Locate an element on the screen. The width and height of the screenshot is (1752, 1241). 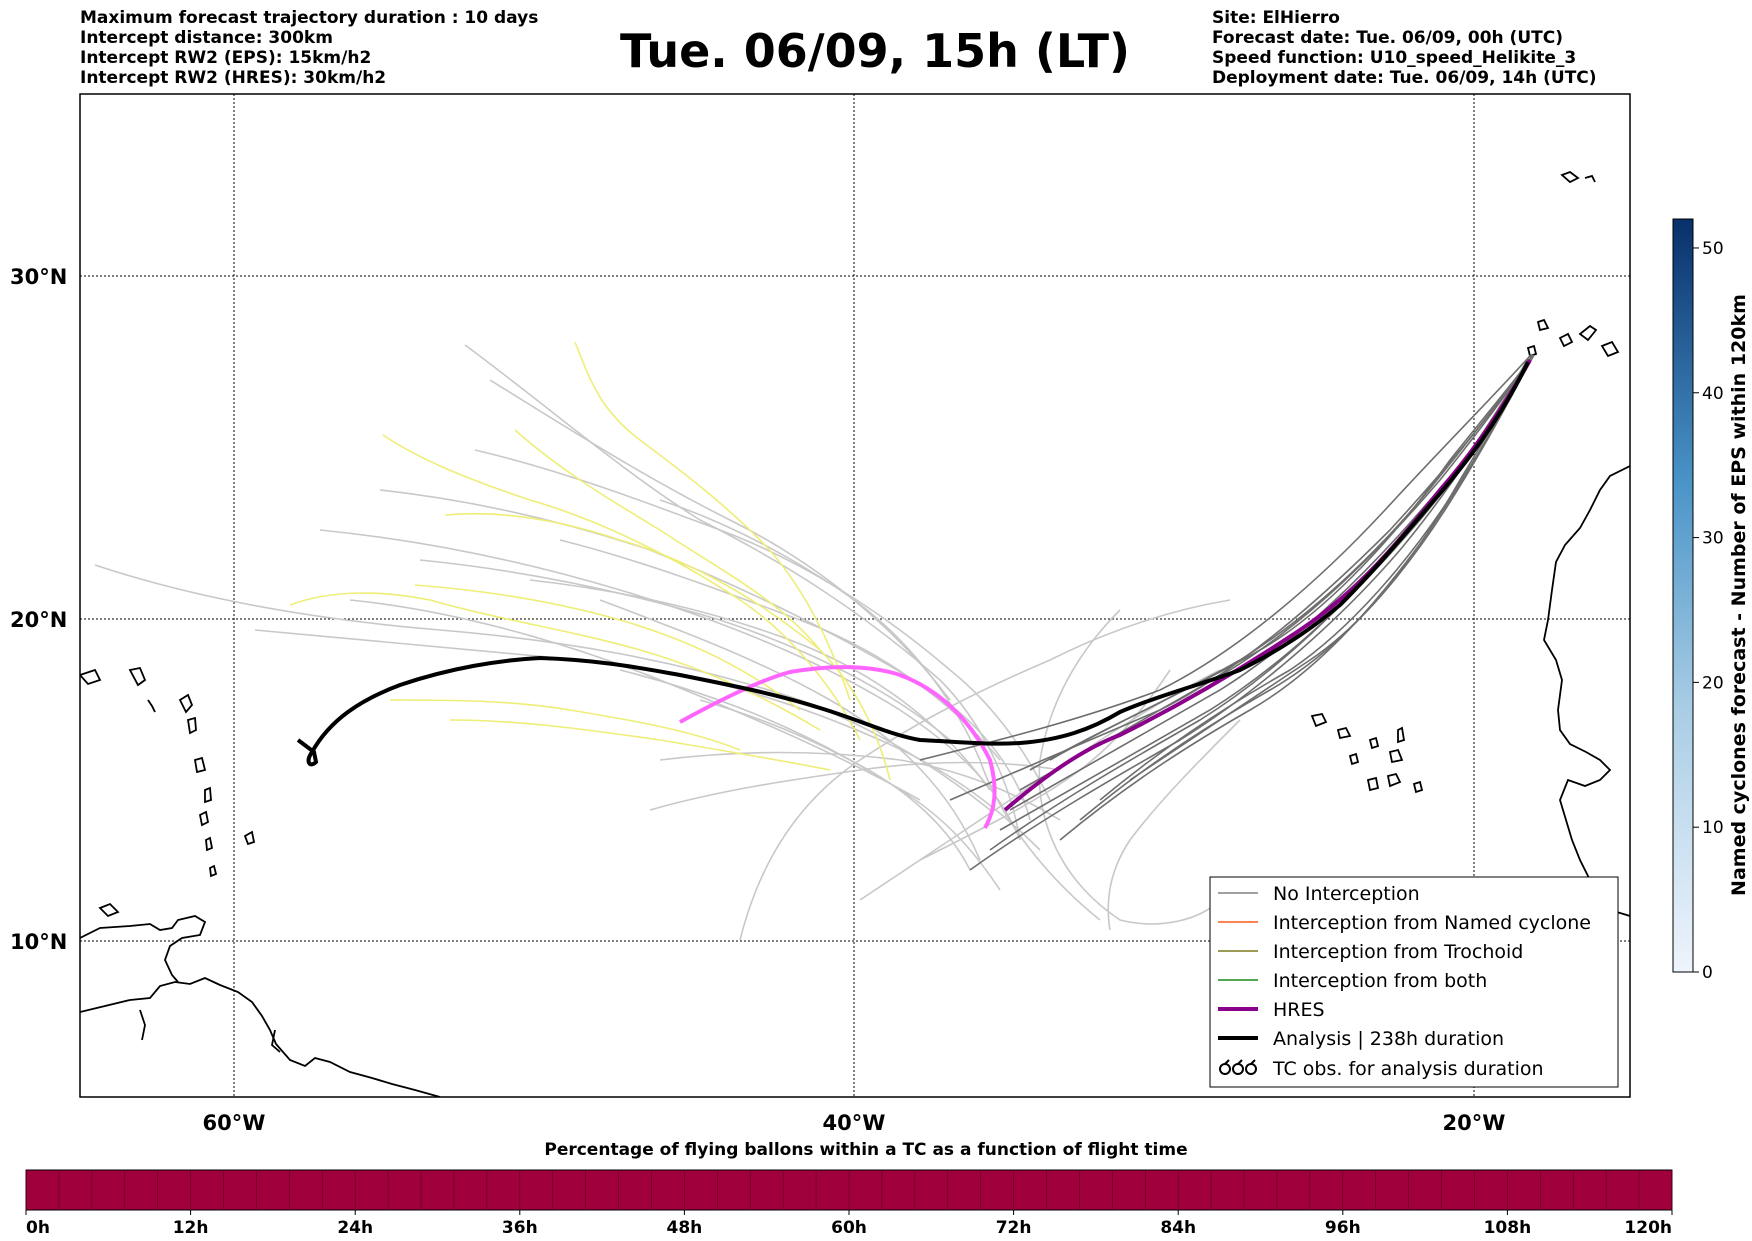
colorbar-ticks: 0 10 20 30 40 50 is located at coordinates (1708, 611).